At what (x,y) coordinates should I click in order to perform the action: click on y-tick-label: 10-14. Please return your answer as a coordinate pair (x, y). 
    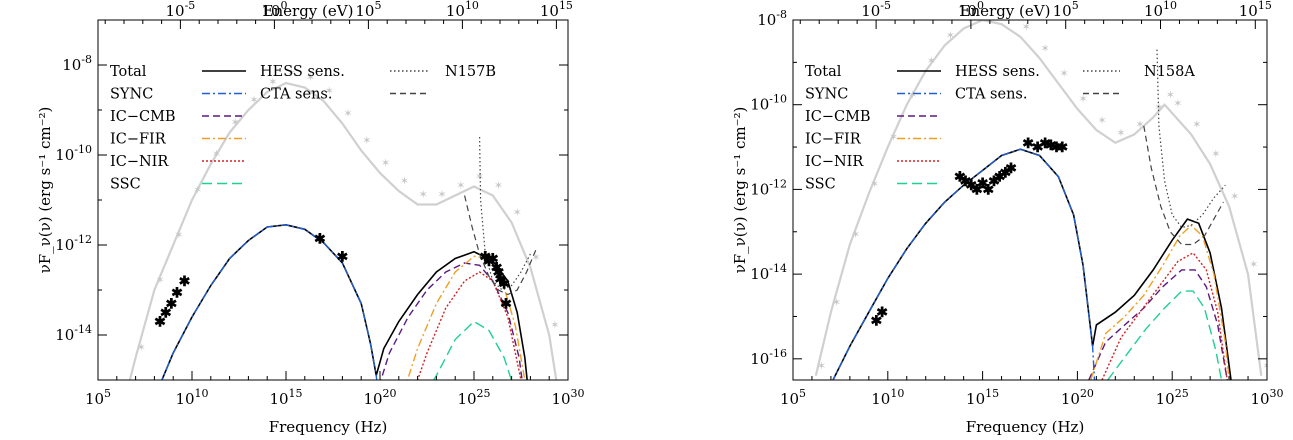
    Looking at the image, I should click on (73, 333).